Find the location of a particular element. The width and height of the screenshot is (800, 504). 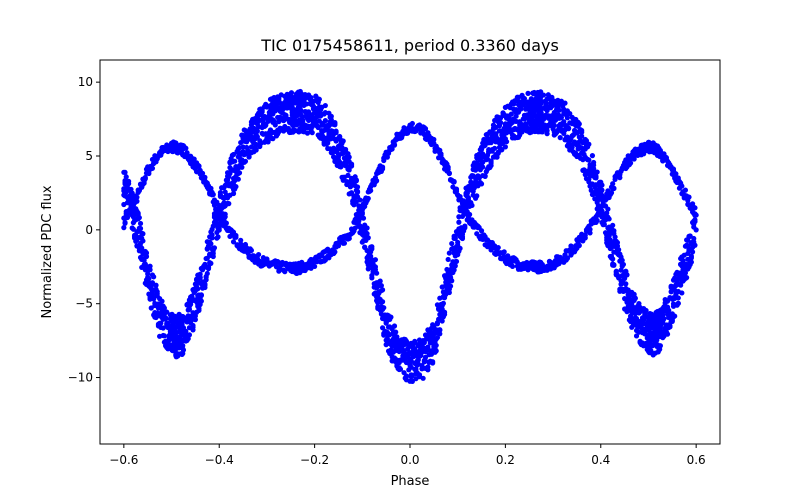

y-axis-ticks: 10 5 0 −5 −10 is located at coordinates (84, 230).